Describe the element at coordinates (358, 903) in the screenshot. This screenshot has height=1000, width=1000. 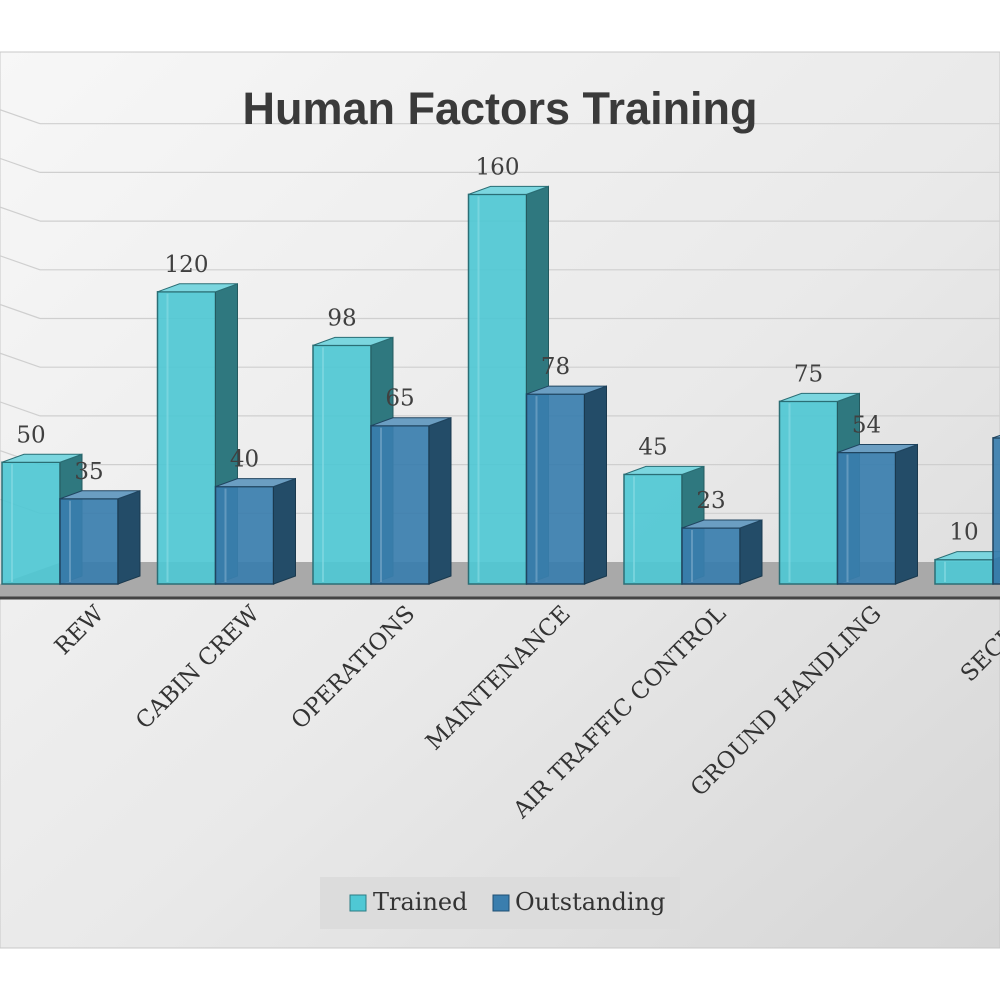
I see `legend-swatch-trained` at that location.